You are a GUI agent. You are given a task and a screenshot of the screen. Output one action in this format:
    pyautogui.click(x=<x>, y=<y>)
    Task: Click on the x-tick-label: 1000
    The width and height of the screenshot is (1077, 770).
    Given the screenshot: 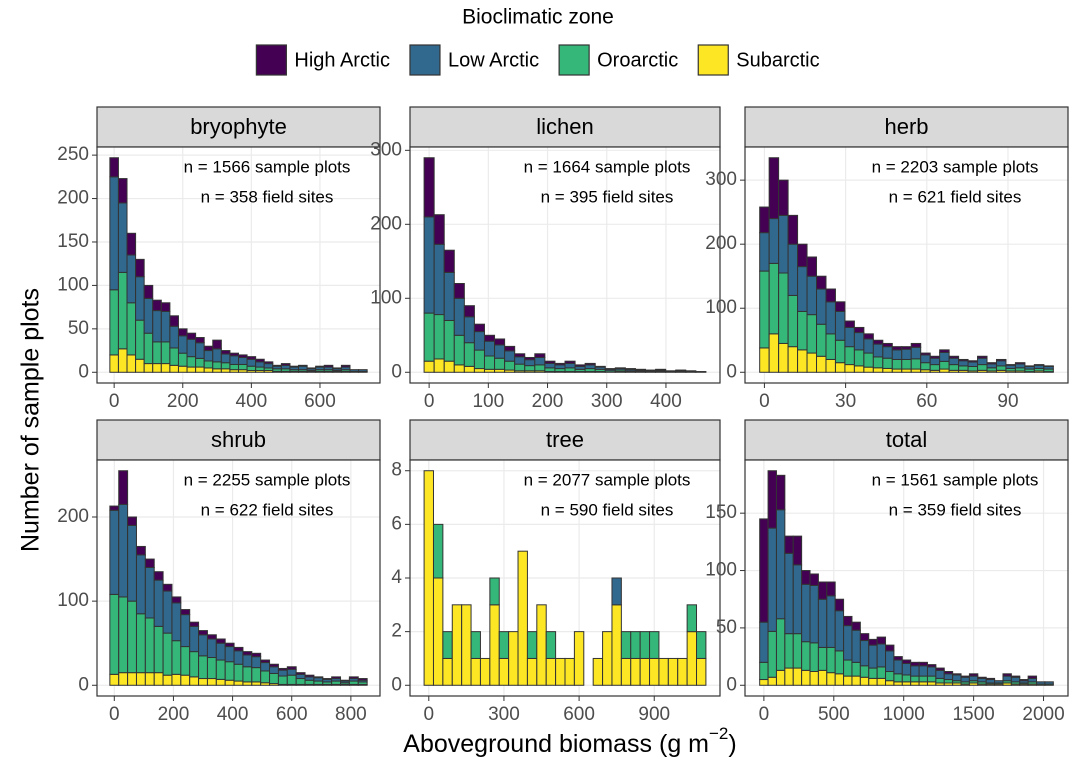 What is the action you would take?
    pyautogui.click(x=904, y=714)
    